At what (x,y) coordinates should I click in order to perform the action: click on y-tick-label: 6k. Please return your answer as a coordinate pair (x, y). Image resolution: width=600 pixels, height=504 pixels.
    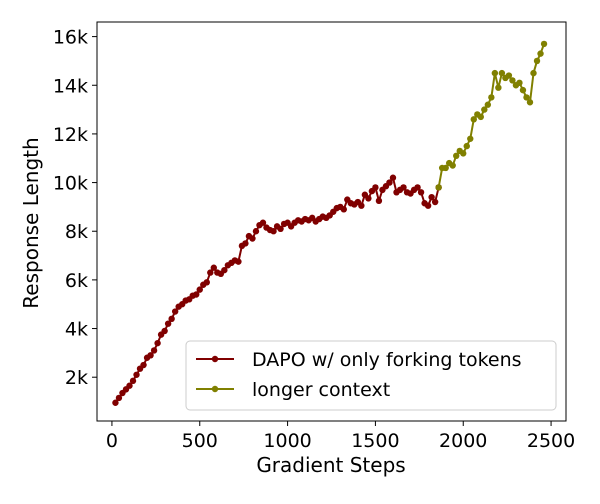
    Looking at the image, I should click on (76, 281).